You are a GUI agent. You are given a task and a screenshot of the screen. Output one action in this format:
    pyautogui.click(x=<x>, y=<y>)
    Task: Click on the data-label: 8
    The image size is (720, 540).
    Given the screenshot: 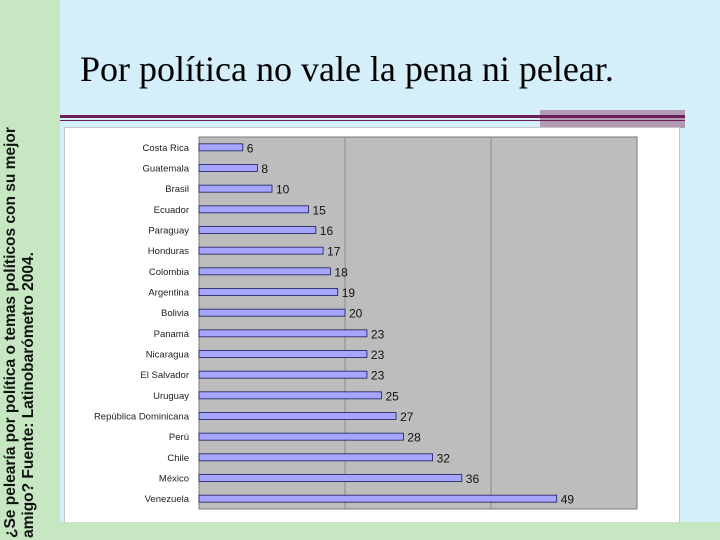 What is the action you would take?
    pyautogui.click(x=264, y=169)
    